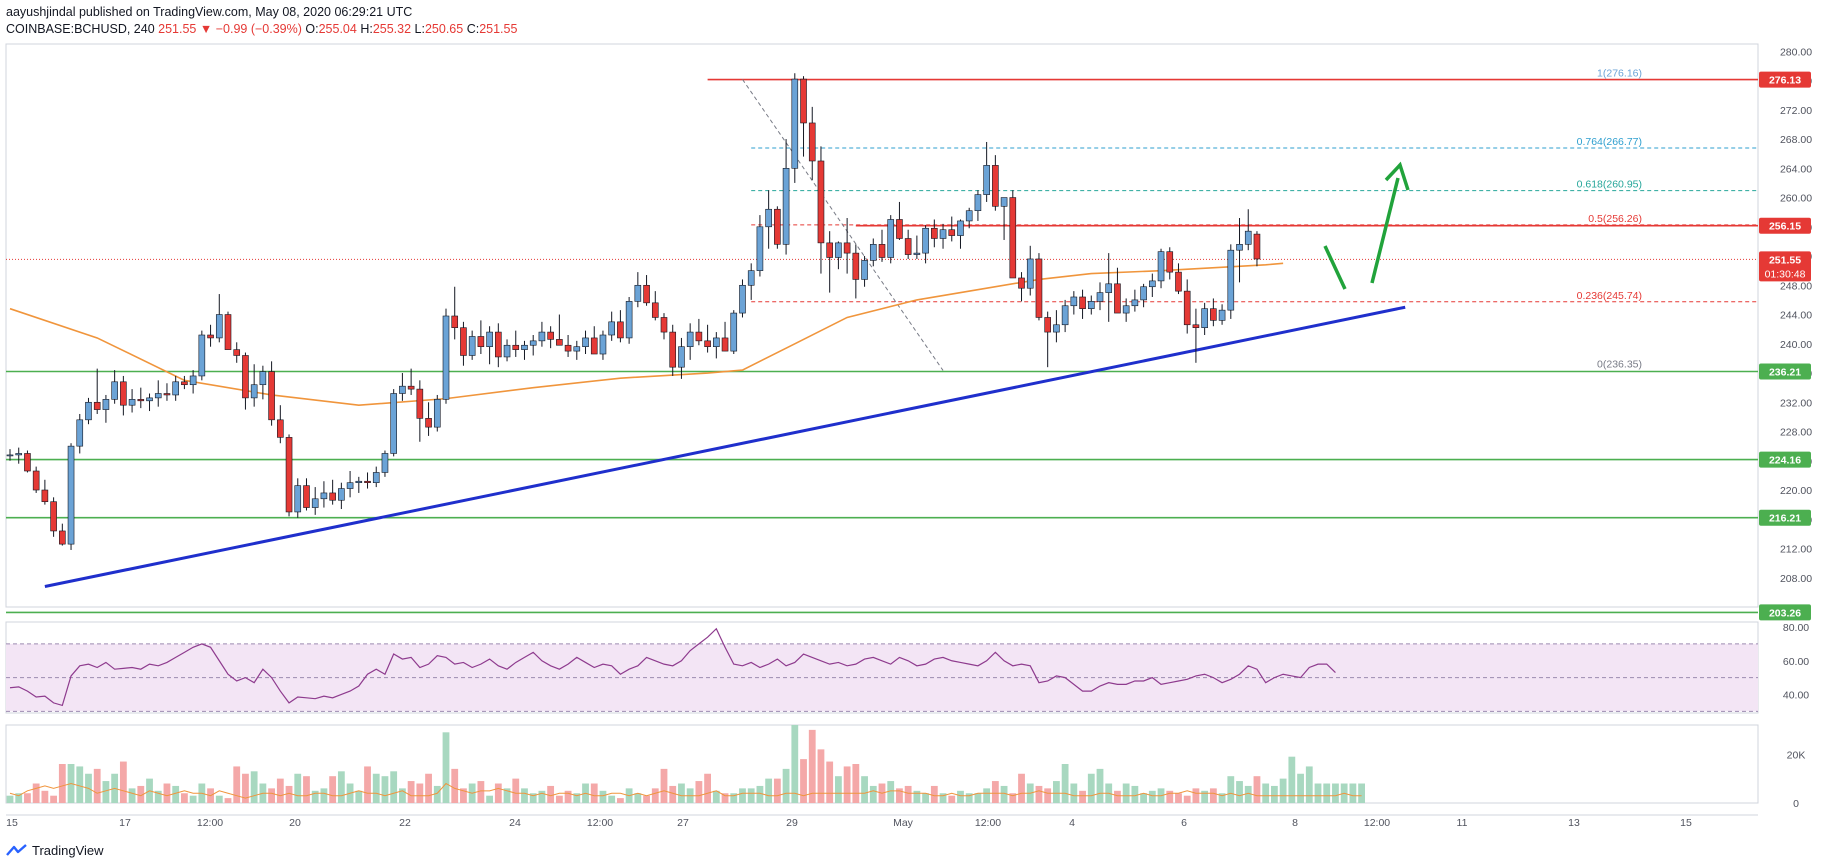 This screenshot has height=868, width=1828. I want to click on fib-label-5: 0(236.35), so click(1619, 364).